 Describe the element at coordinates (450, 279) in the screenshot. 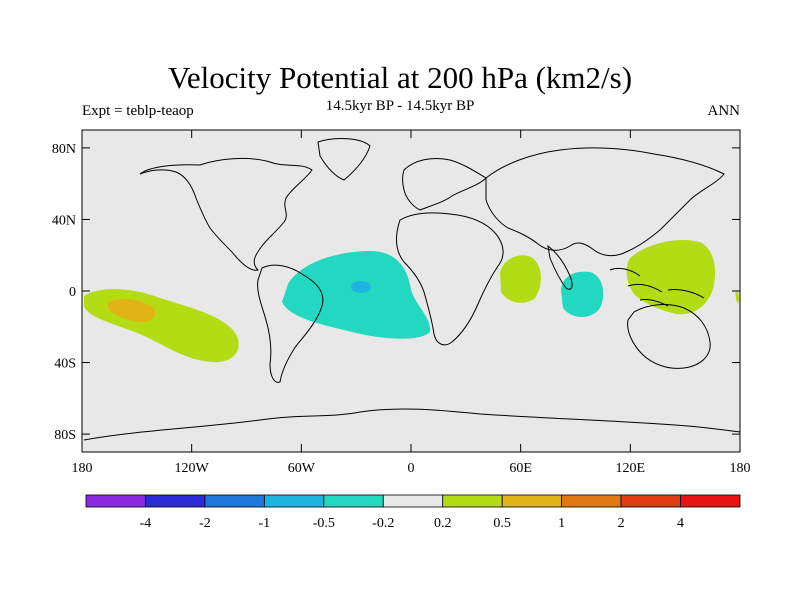

I see `africa-coast` at that location.